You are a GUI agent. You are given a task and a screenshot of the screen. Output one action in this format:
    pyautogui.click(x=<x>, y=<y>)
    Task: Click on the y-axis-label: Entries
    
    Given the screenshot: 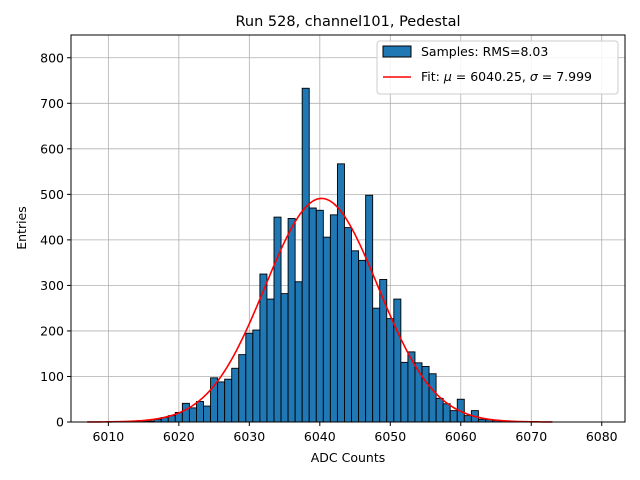 What is the action you would take?
    pyautogui.click(x=21, y=228)
    